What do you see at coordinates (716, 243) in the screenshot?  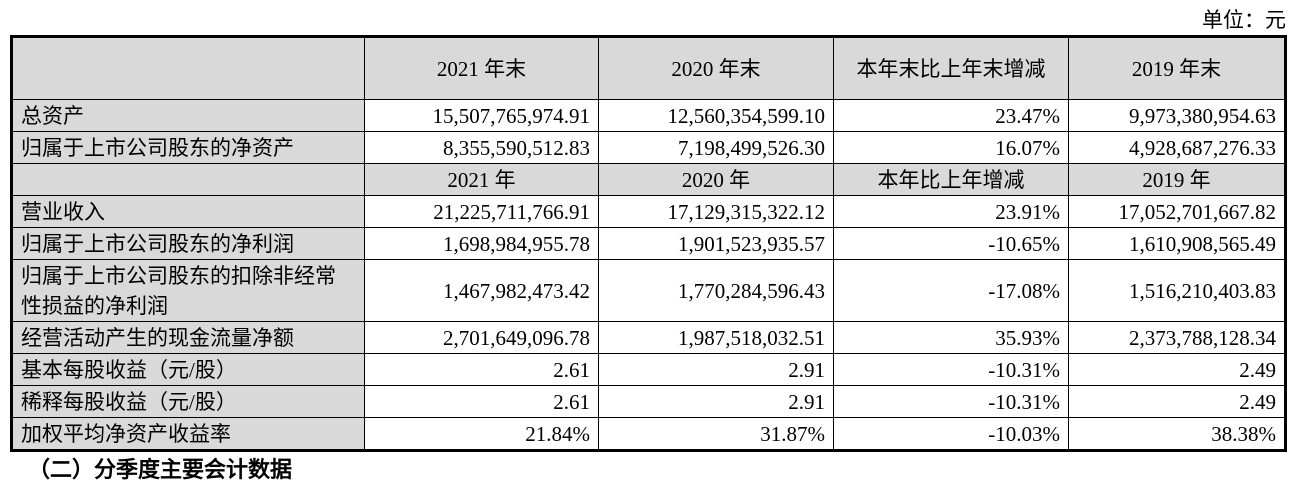 I see `table-cell: 1,901,523,935.57` at bounding box center [716, 243].